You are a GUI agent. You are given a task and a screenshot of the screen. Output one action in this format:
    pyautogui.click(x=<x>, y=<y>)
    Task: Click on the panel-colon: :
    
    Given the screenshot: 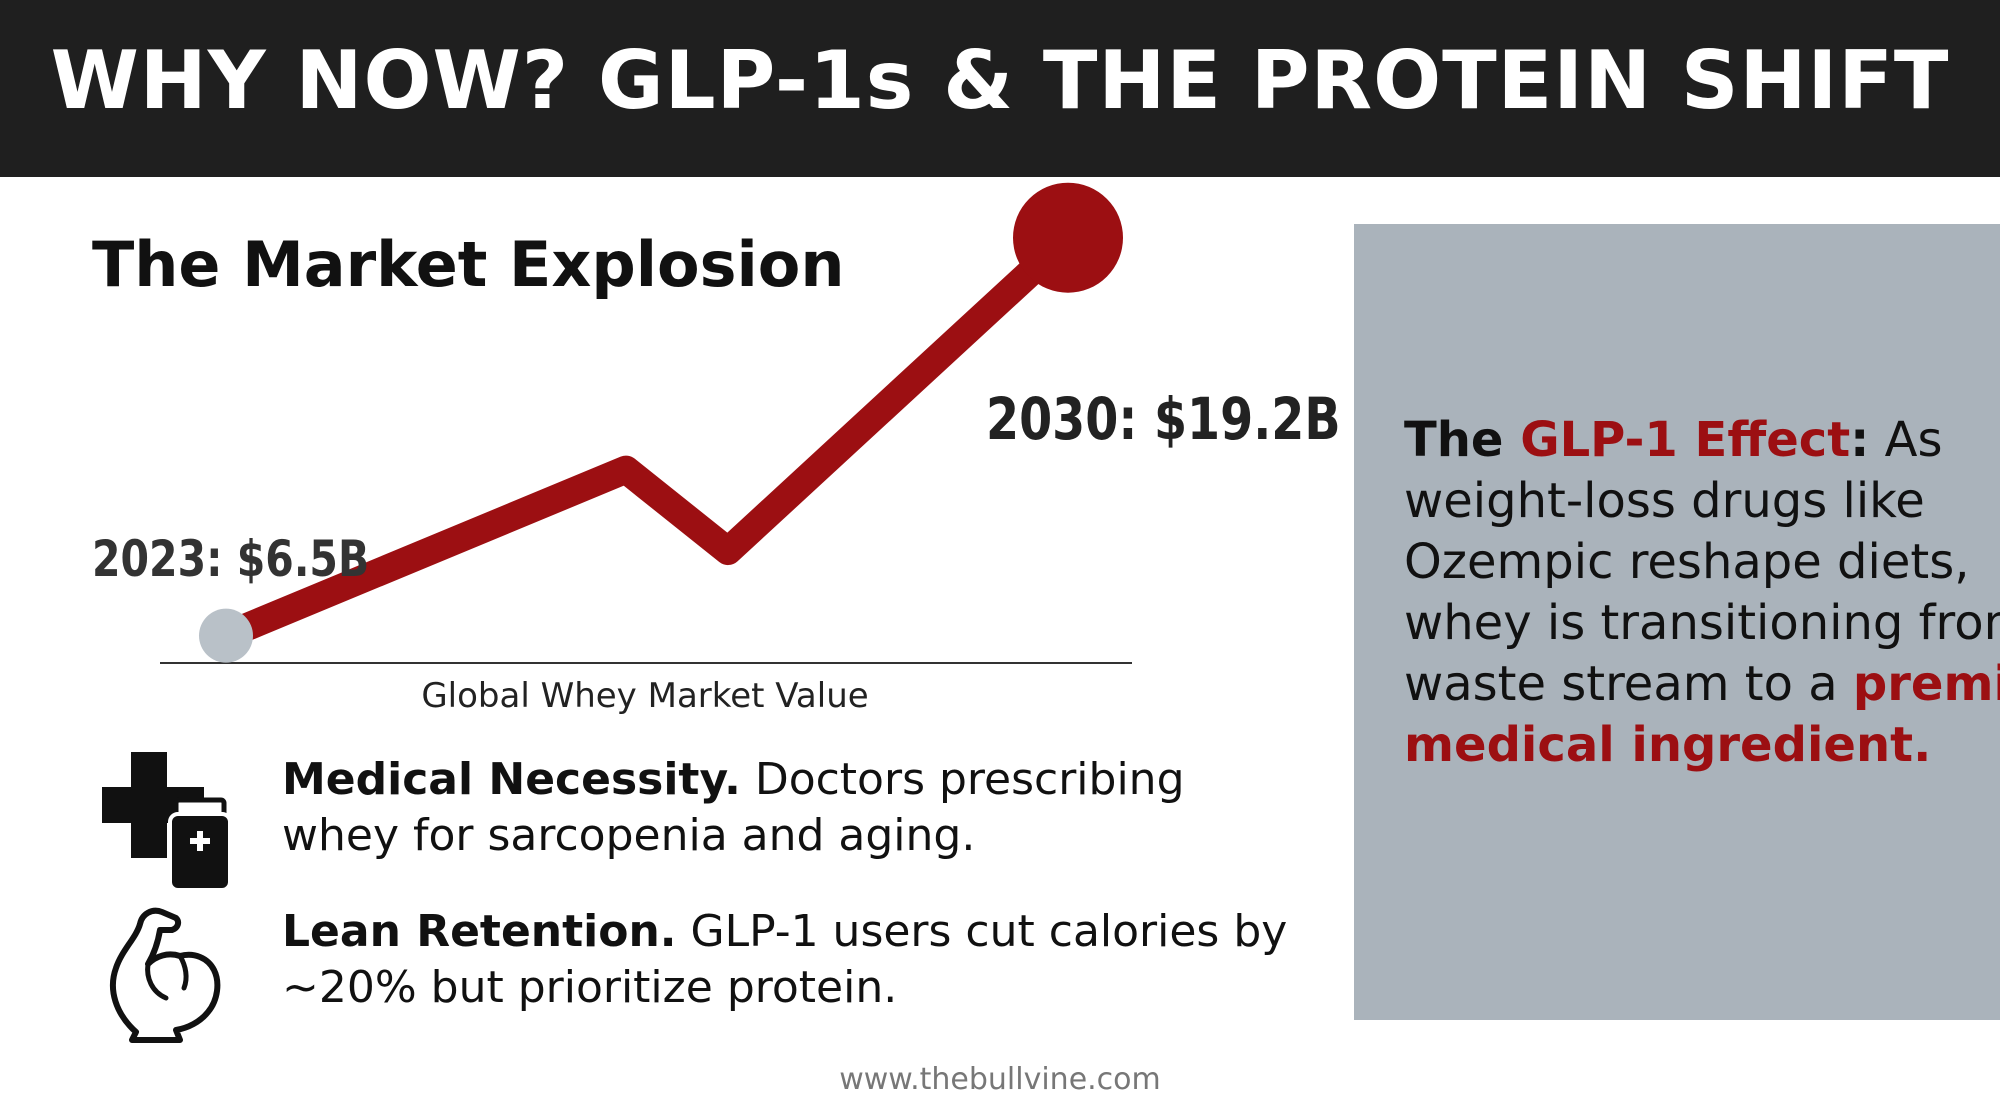 What is the action you would take?
    pyautogui.click(x=1860, y=440)
    